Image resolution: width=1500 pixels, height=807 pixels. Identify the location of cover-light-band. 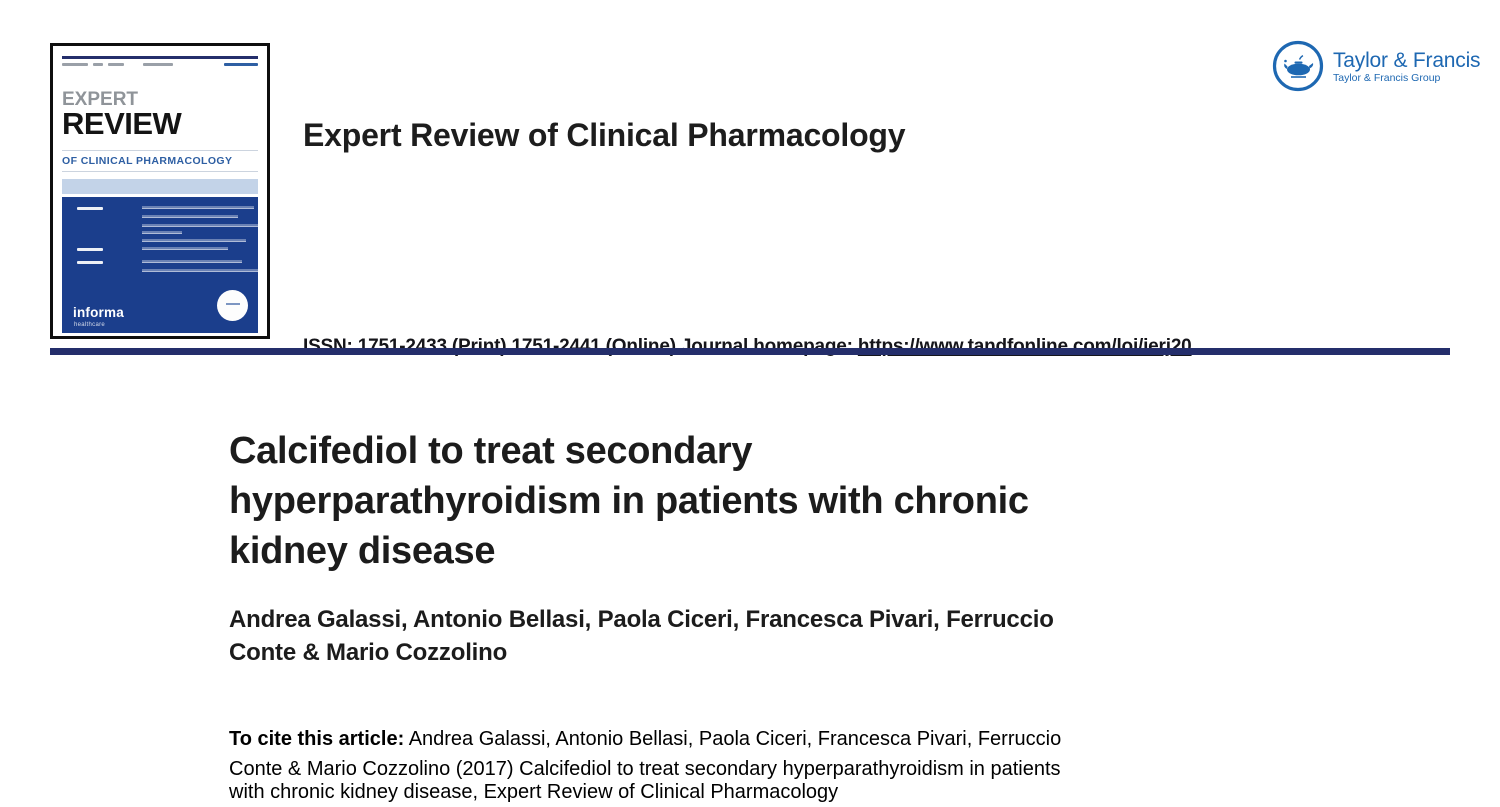
(160, 186).